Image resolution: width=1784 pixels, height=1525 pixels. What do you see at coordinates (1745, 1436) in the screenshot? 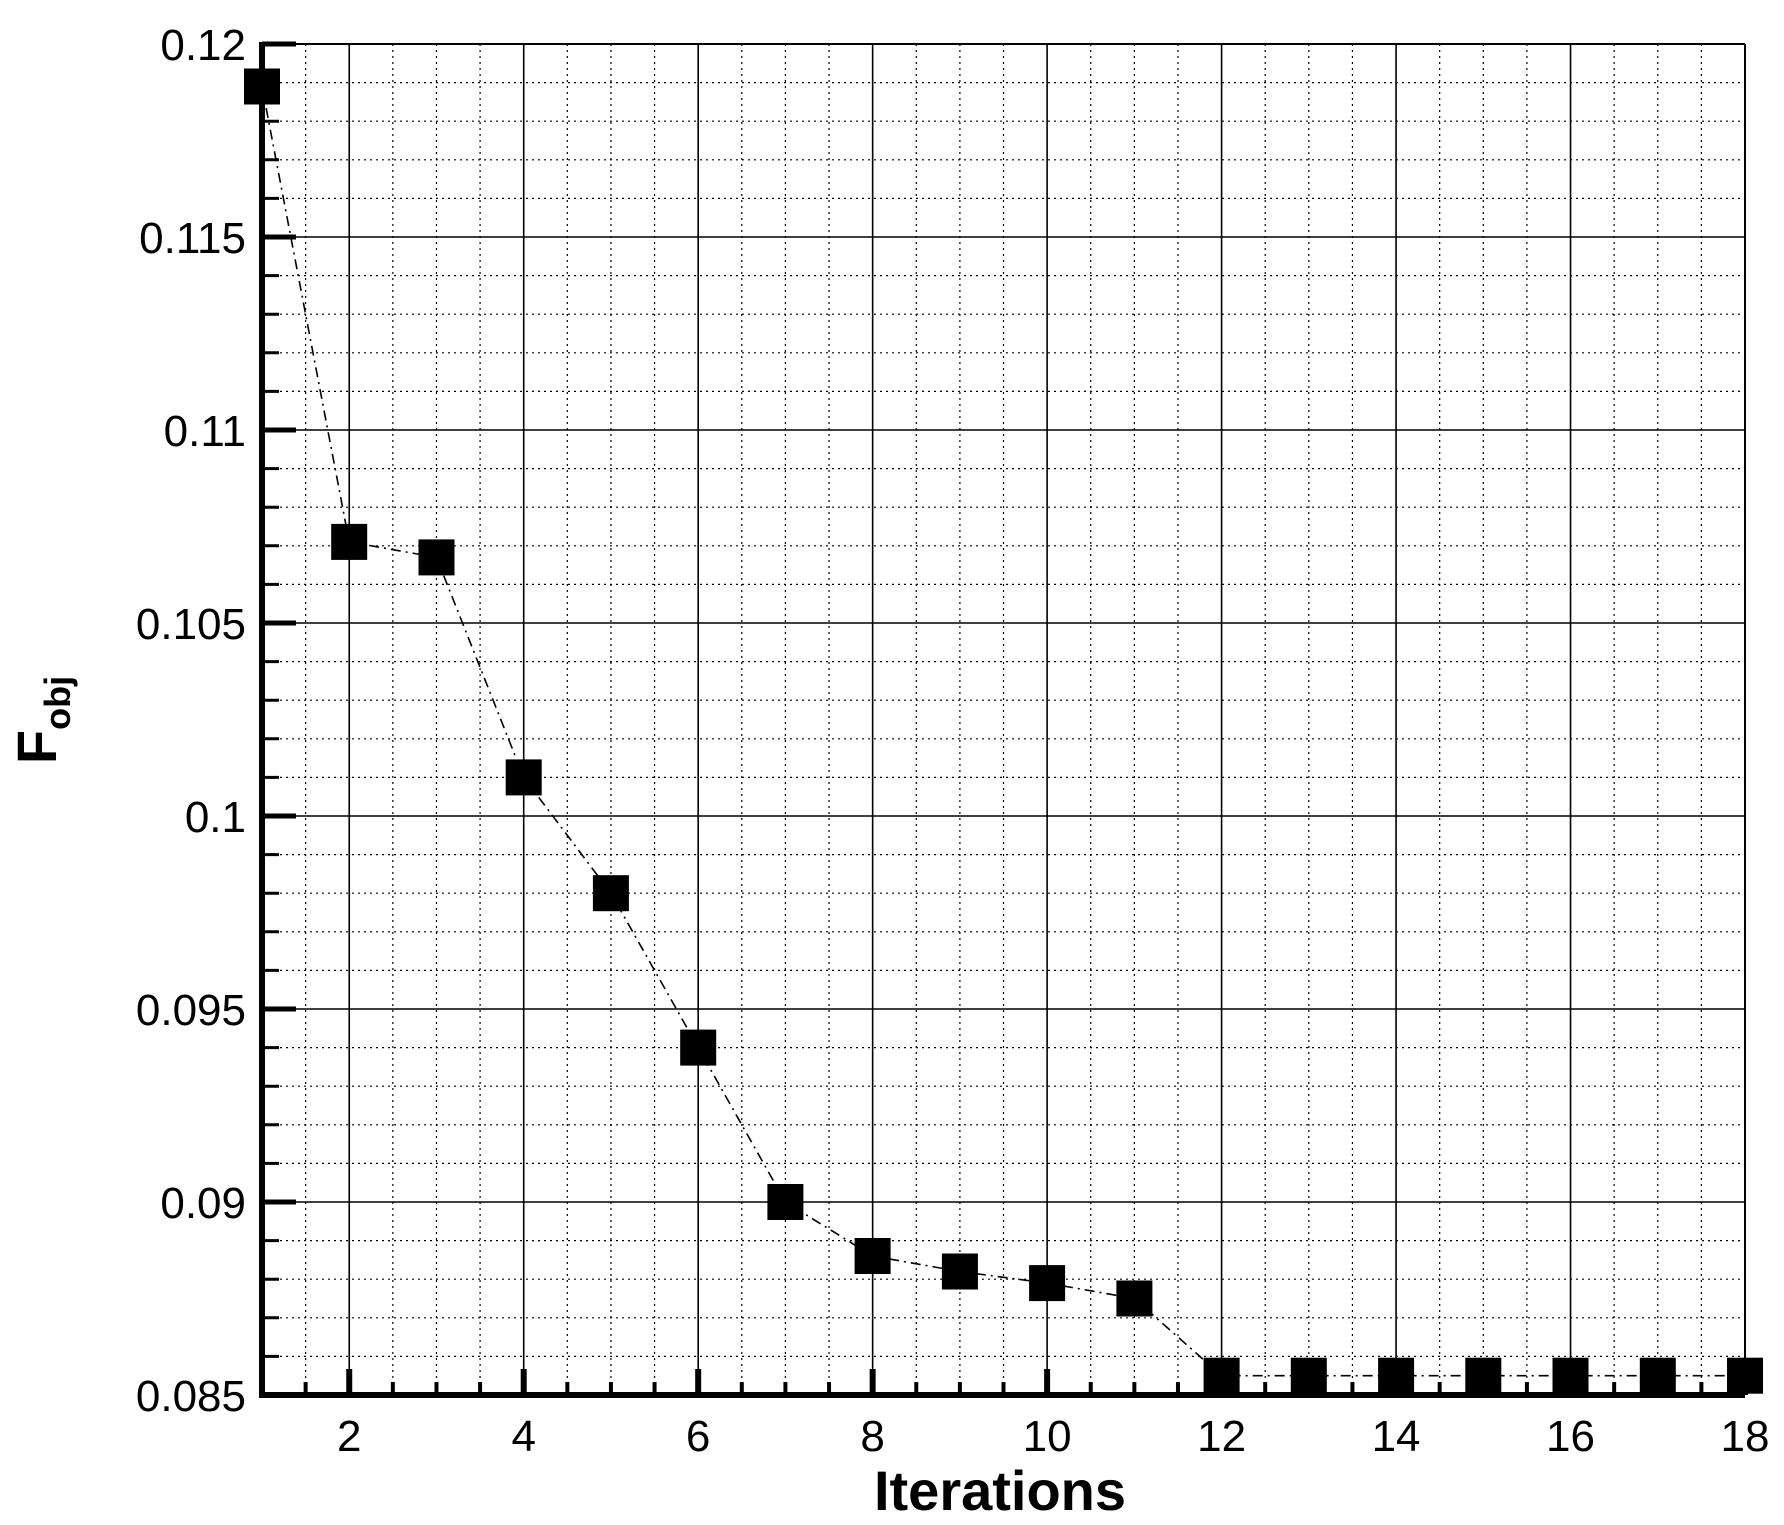
I see `x-tick-label: 18` at bounding box center [1745, 1436].